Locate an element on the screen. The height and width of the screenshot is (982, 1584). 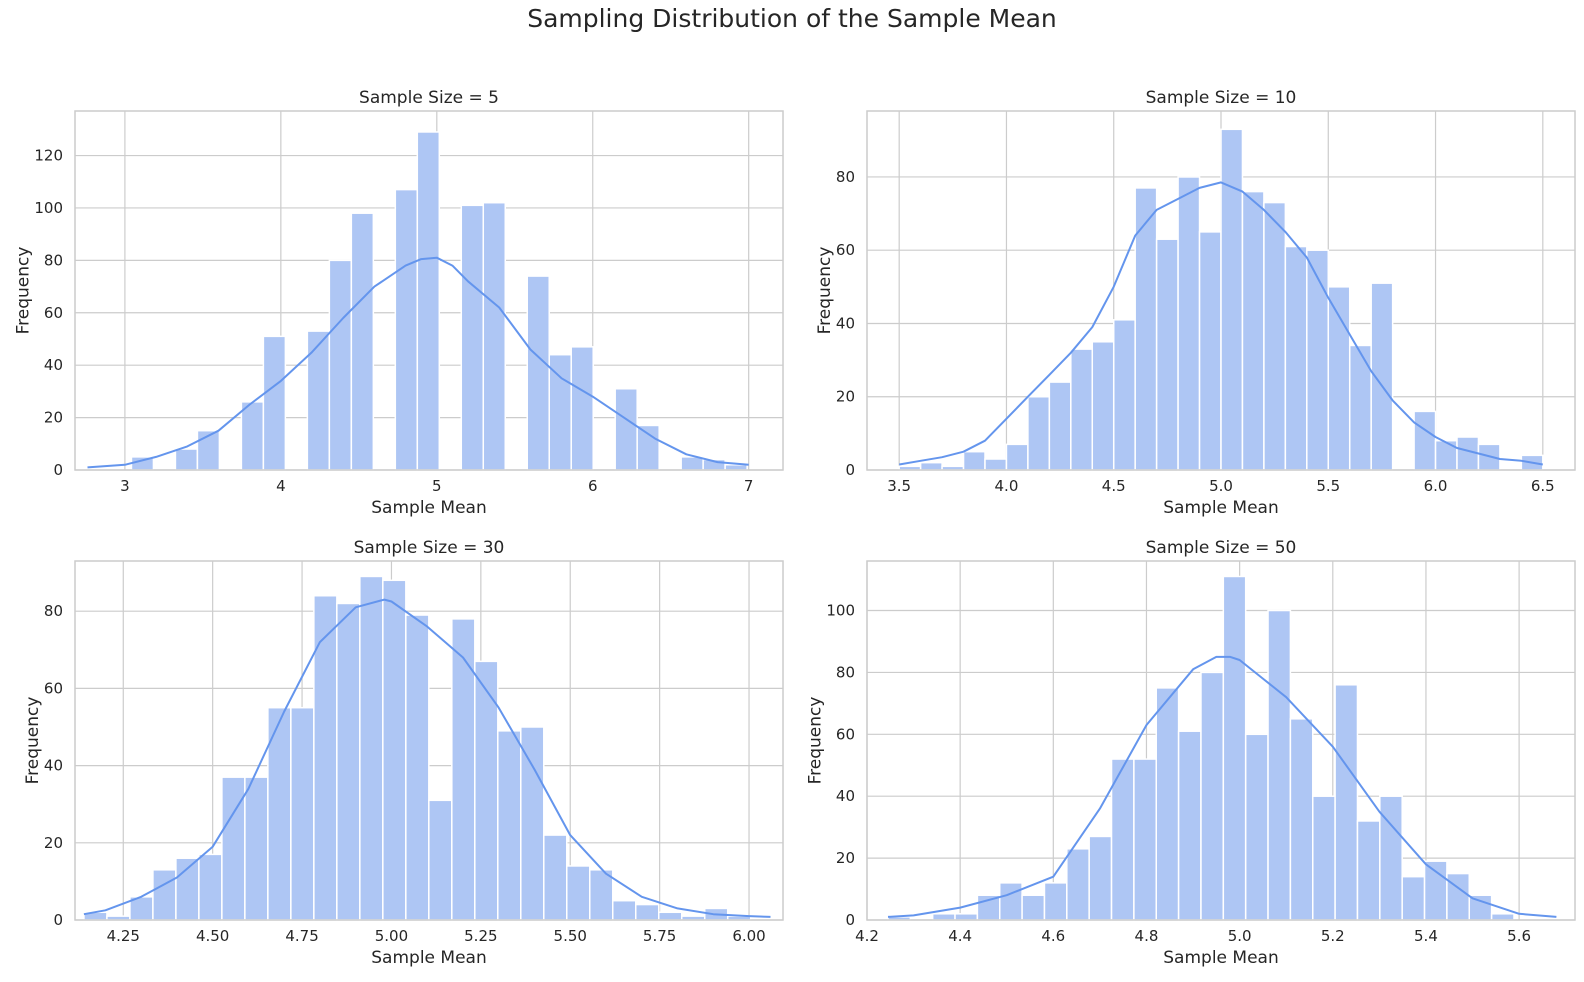
x-tick-label: 5.0 is located at coordinates (1221, 486).